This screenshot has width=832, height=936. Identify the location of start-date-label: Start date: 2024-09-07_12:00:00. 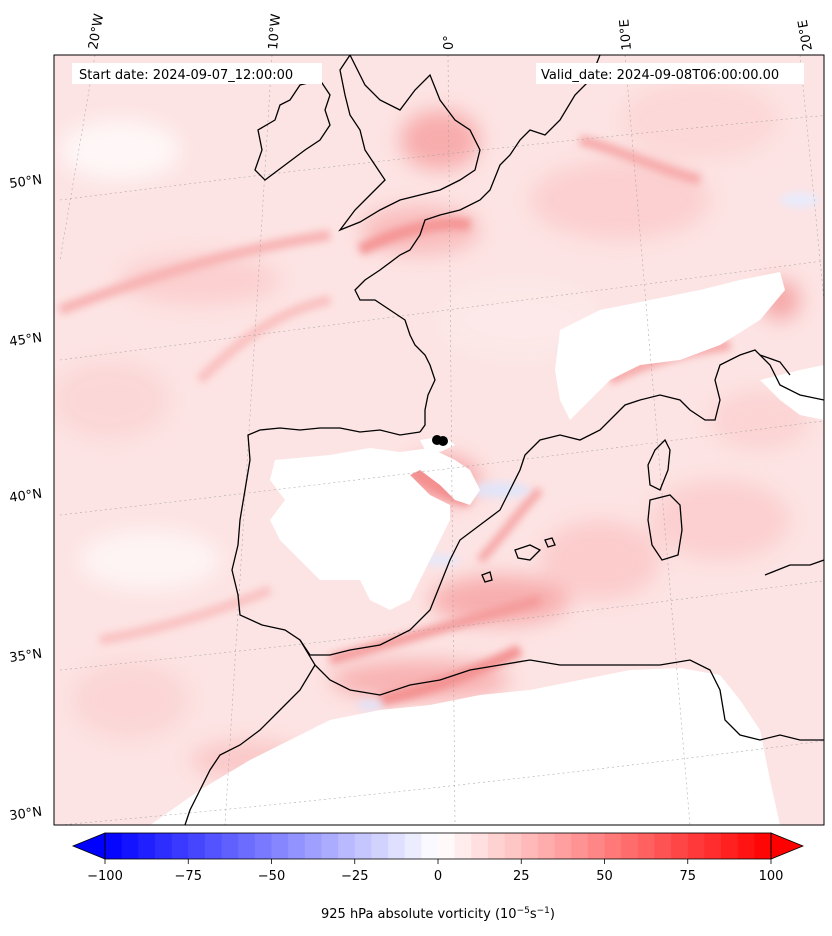
(186, 75).